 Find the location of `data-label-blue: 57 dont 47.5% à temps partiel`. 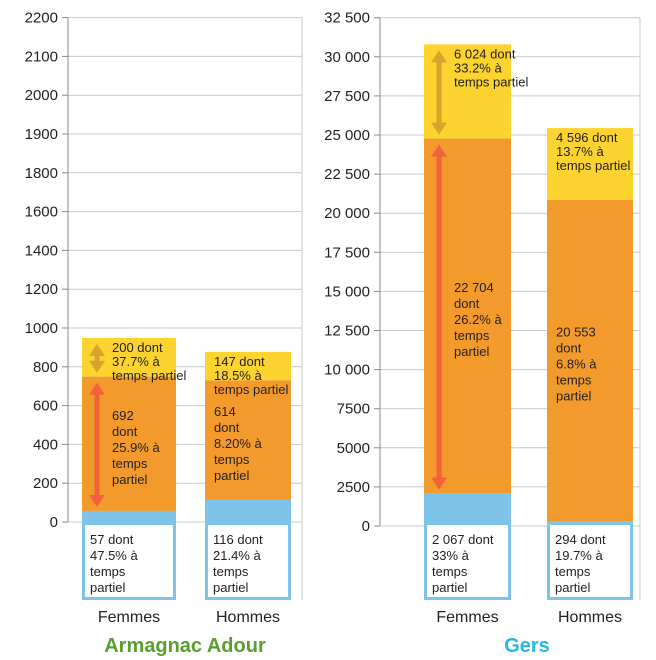

data-label-blue: 57 dont 47.5% à temps partiel is located at coordinates (114, 563).